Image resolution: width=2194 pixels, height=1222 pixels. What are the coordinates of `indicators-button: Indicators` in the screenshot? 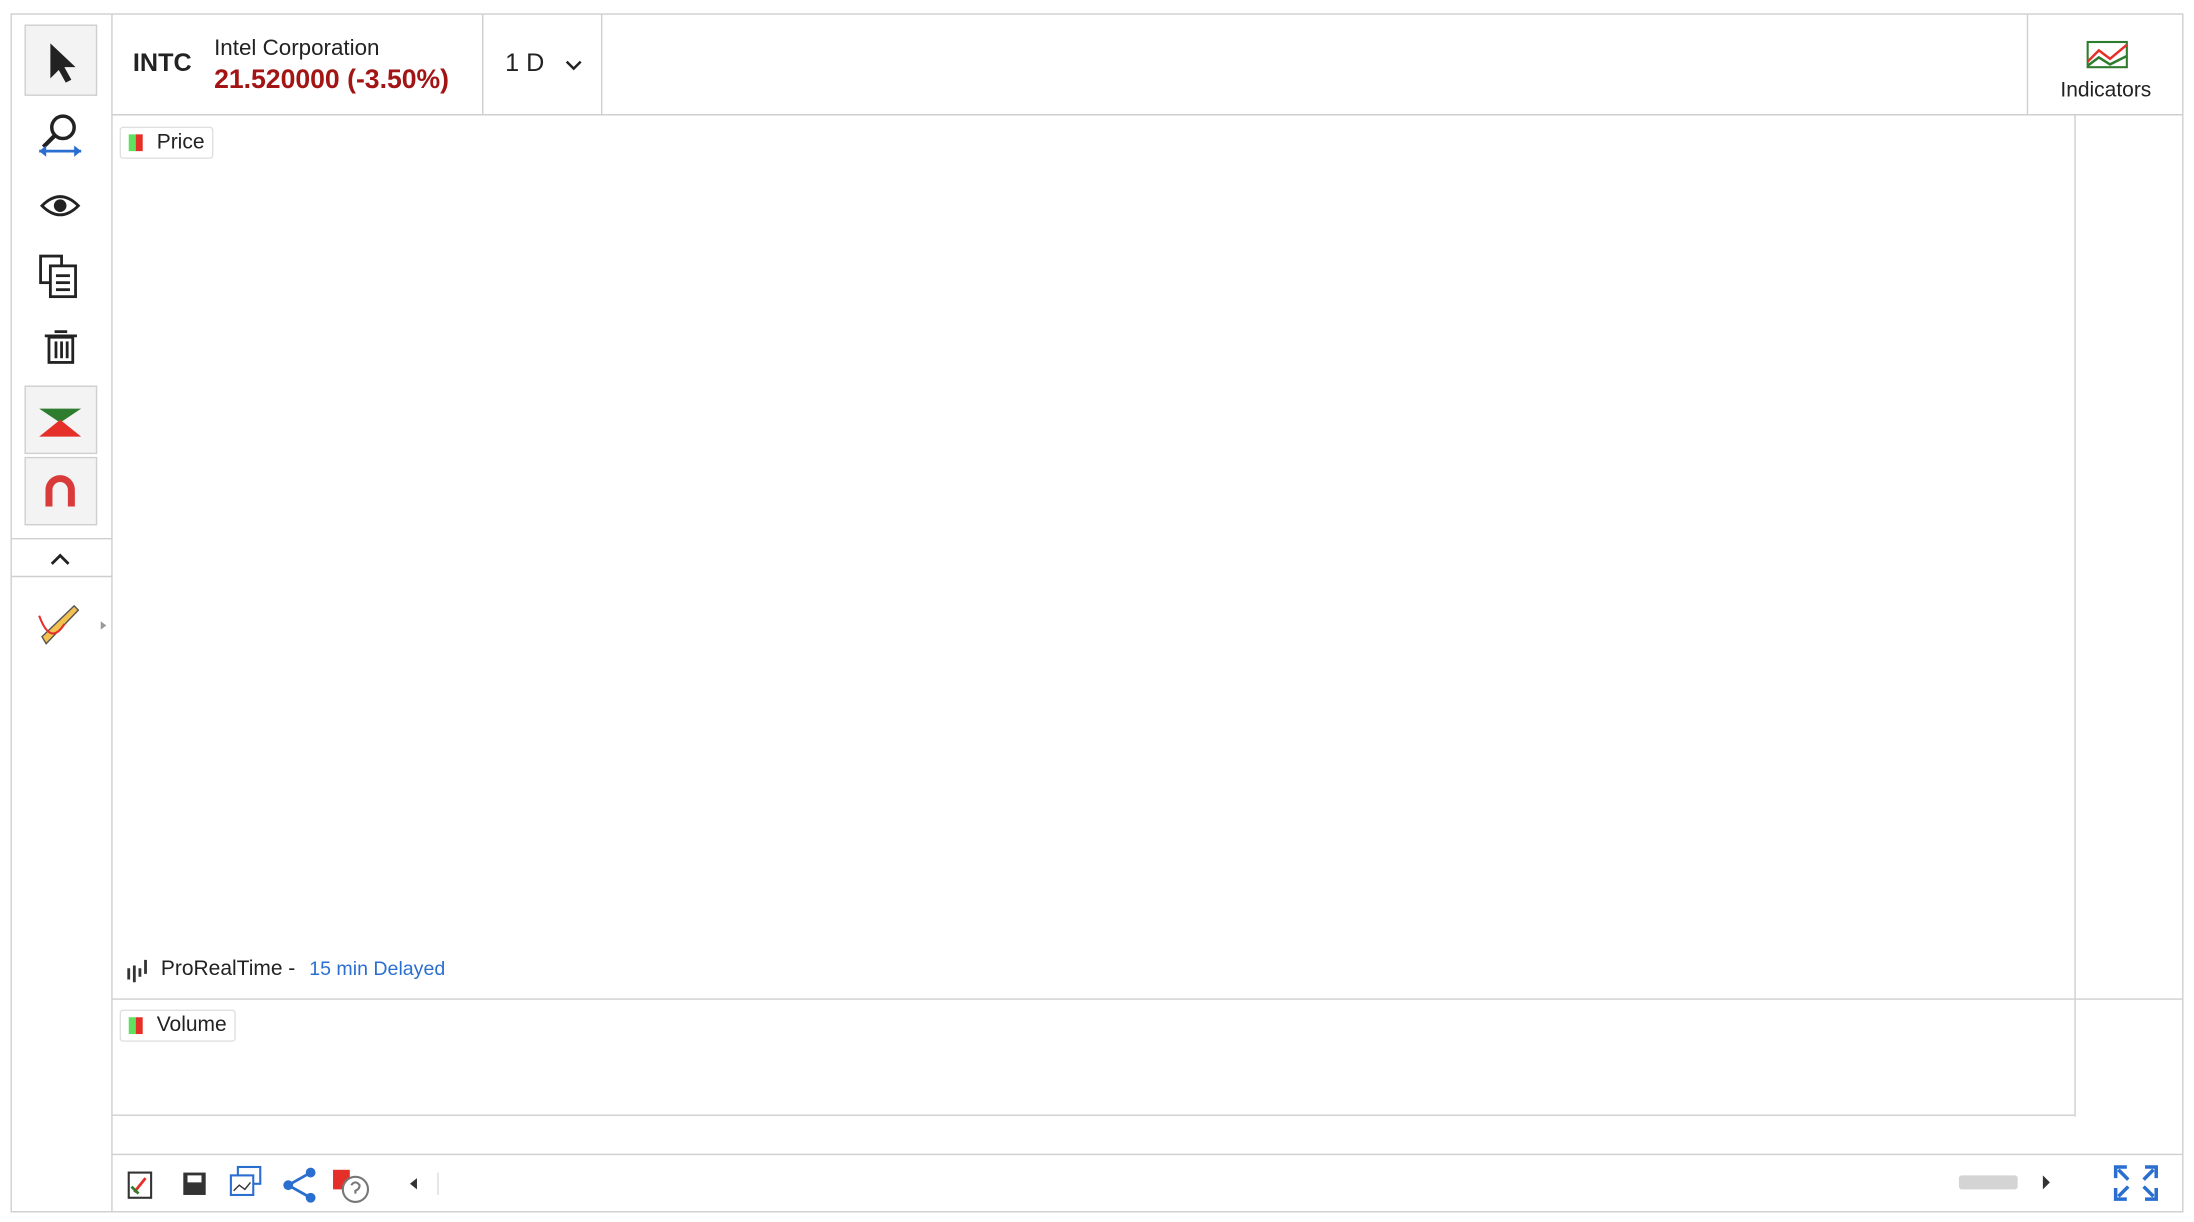 It's located at (2105, 90).